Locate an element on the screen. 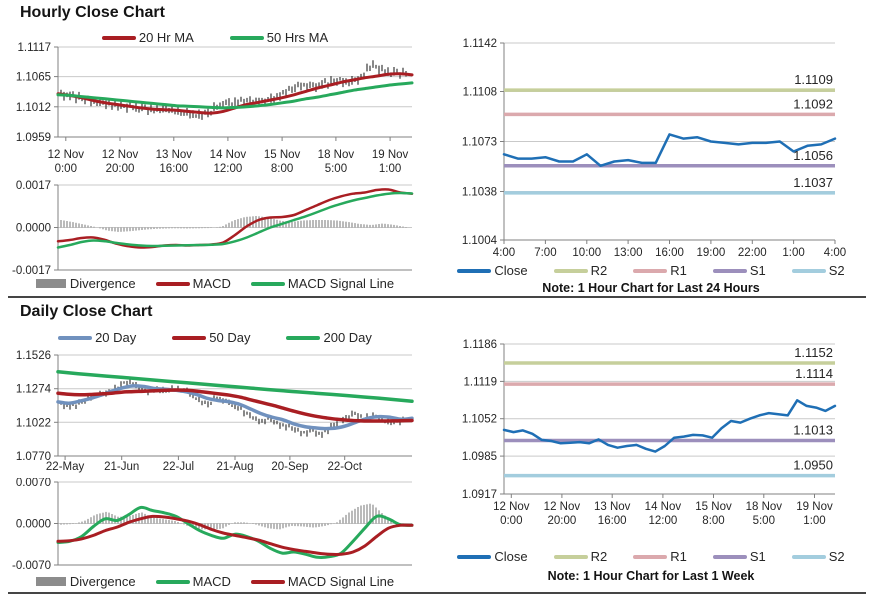  legend-swatch-s1 is located at coordinates (729, 556).